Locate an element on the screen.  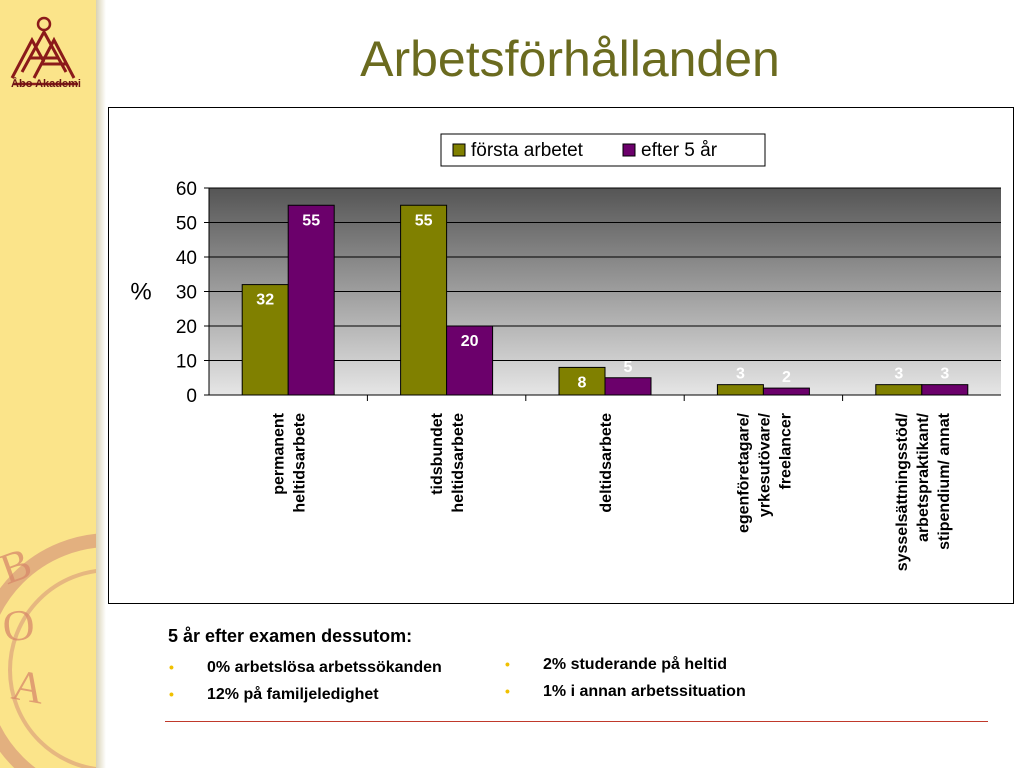
logo-text: Åbo Akademi is located at coordinates (46, 84).